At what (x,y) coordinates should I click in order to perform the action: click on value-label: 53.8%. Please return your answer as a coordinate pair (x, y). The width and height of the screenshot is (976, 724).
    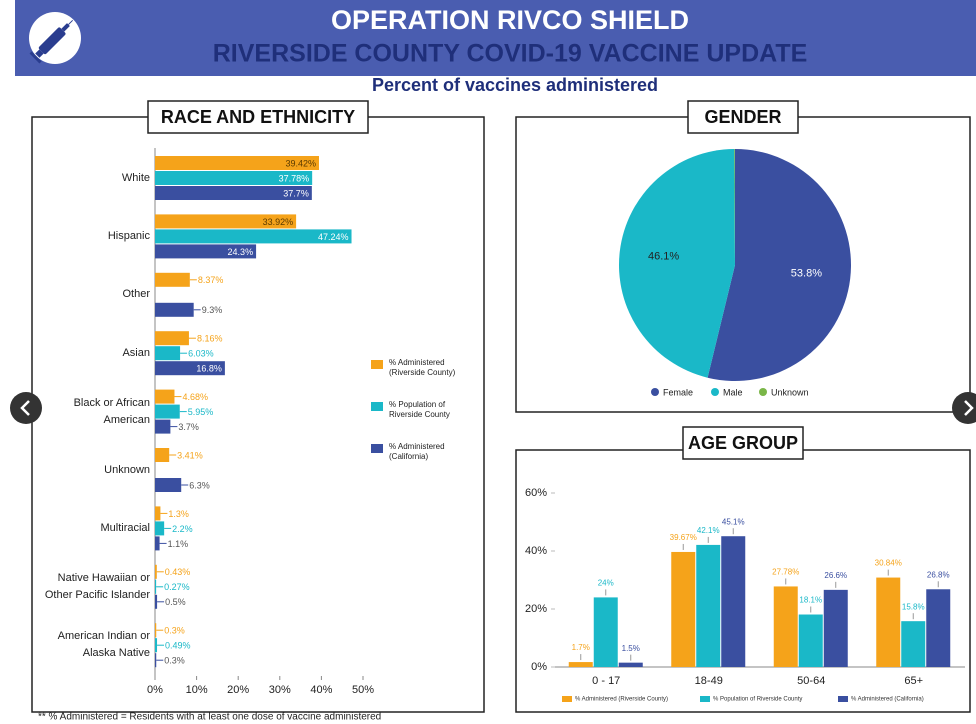
    Looking at the image, I should click on (806, 273).